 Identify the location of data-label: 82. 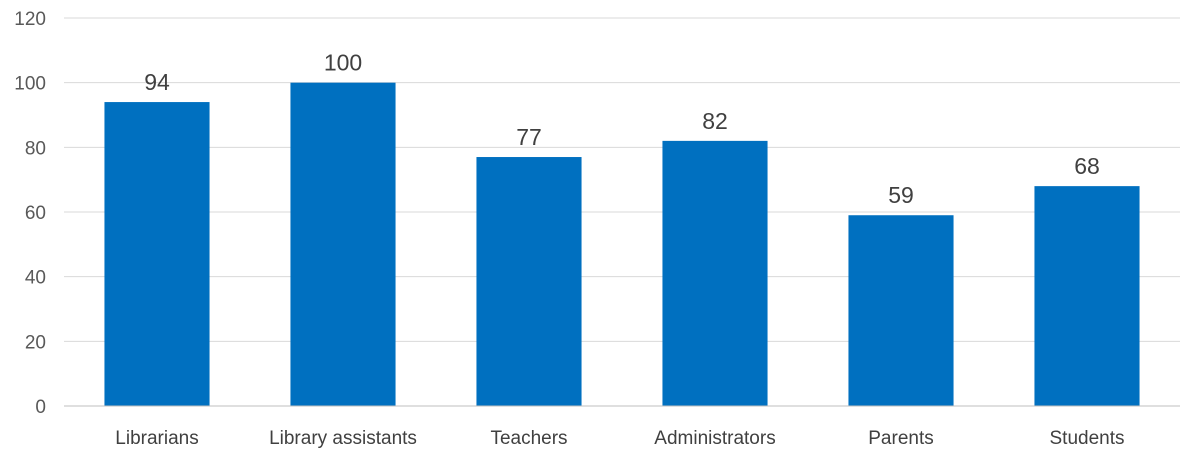
(715, 121).